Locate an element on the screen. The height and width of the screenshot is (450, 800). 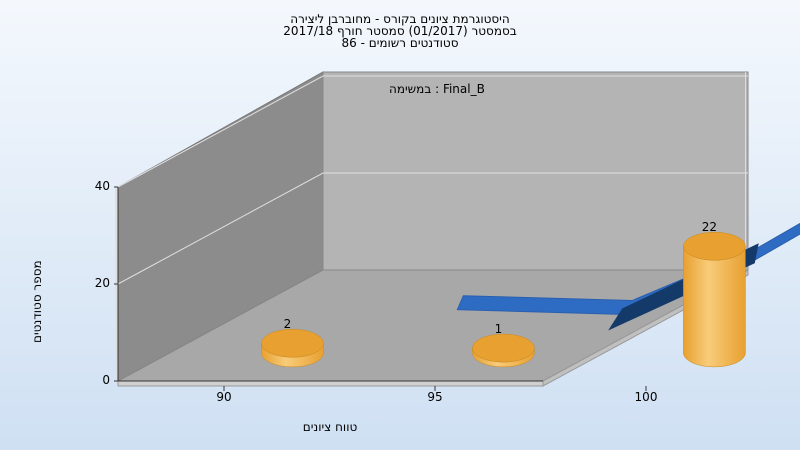
floor-edge is located at coordinates (330, 383).